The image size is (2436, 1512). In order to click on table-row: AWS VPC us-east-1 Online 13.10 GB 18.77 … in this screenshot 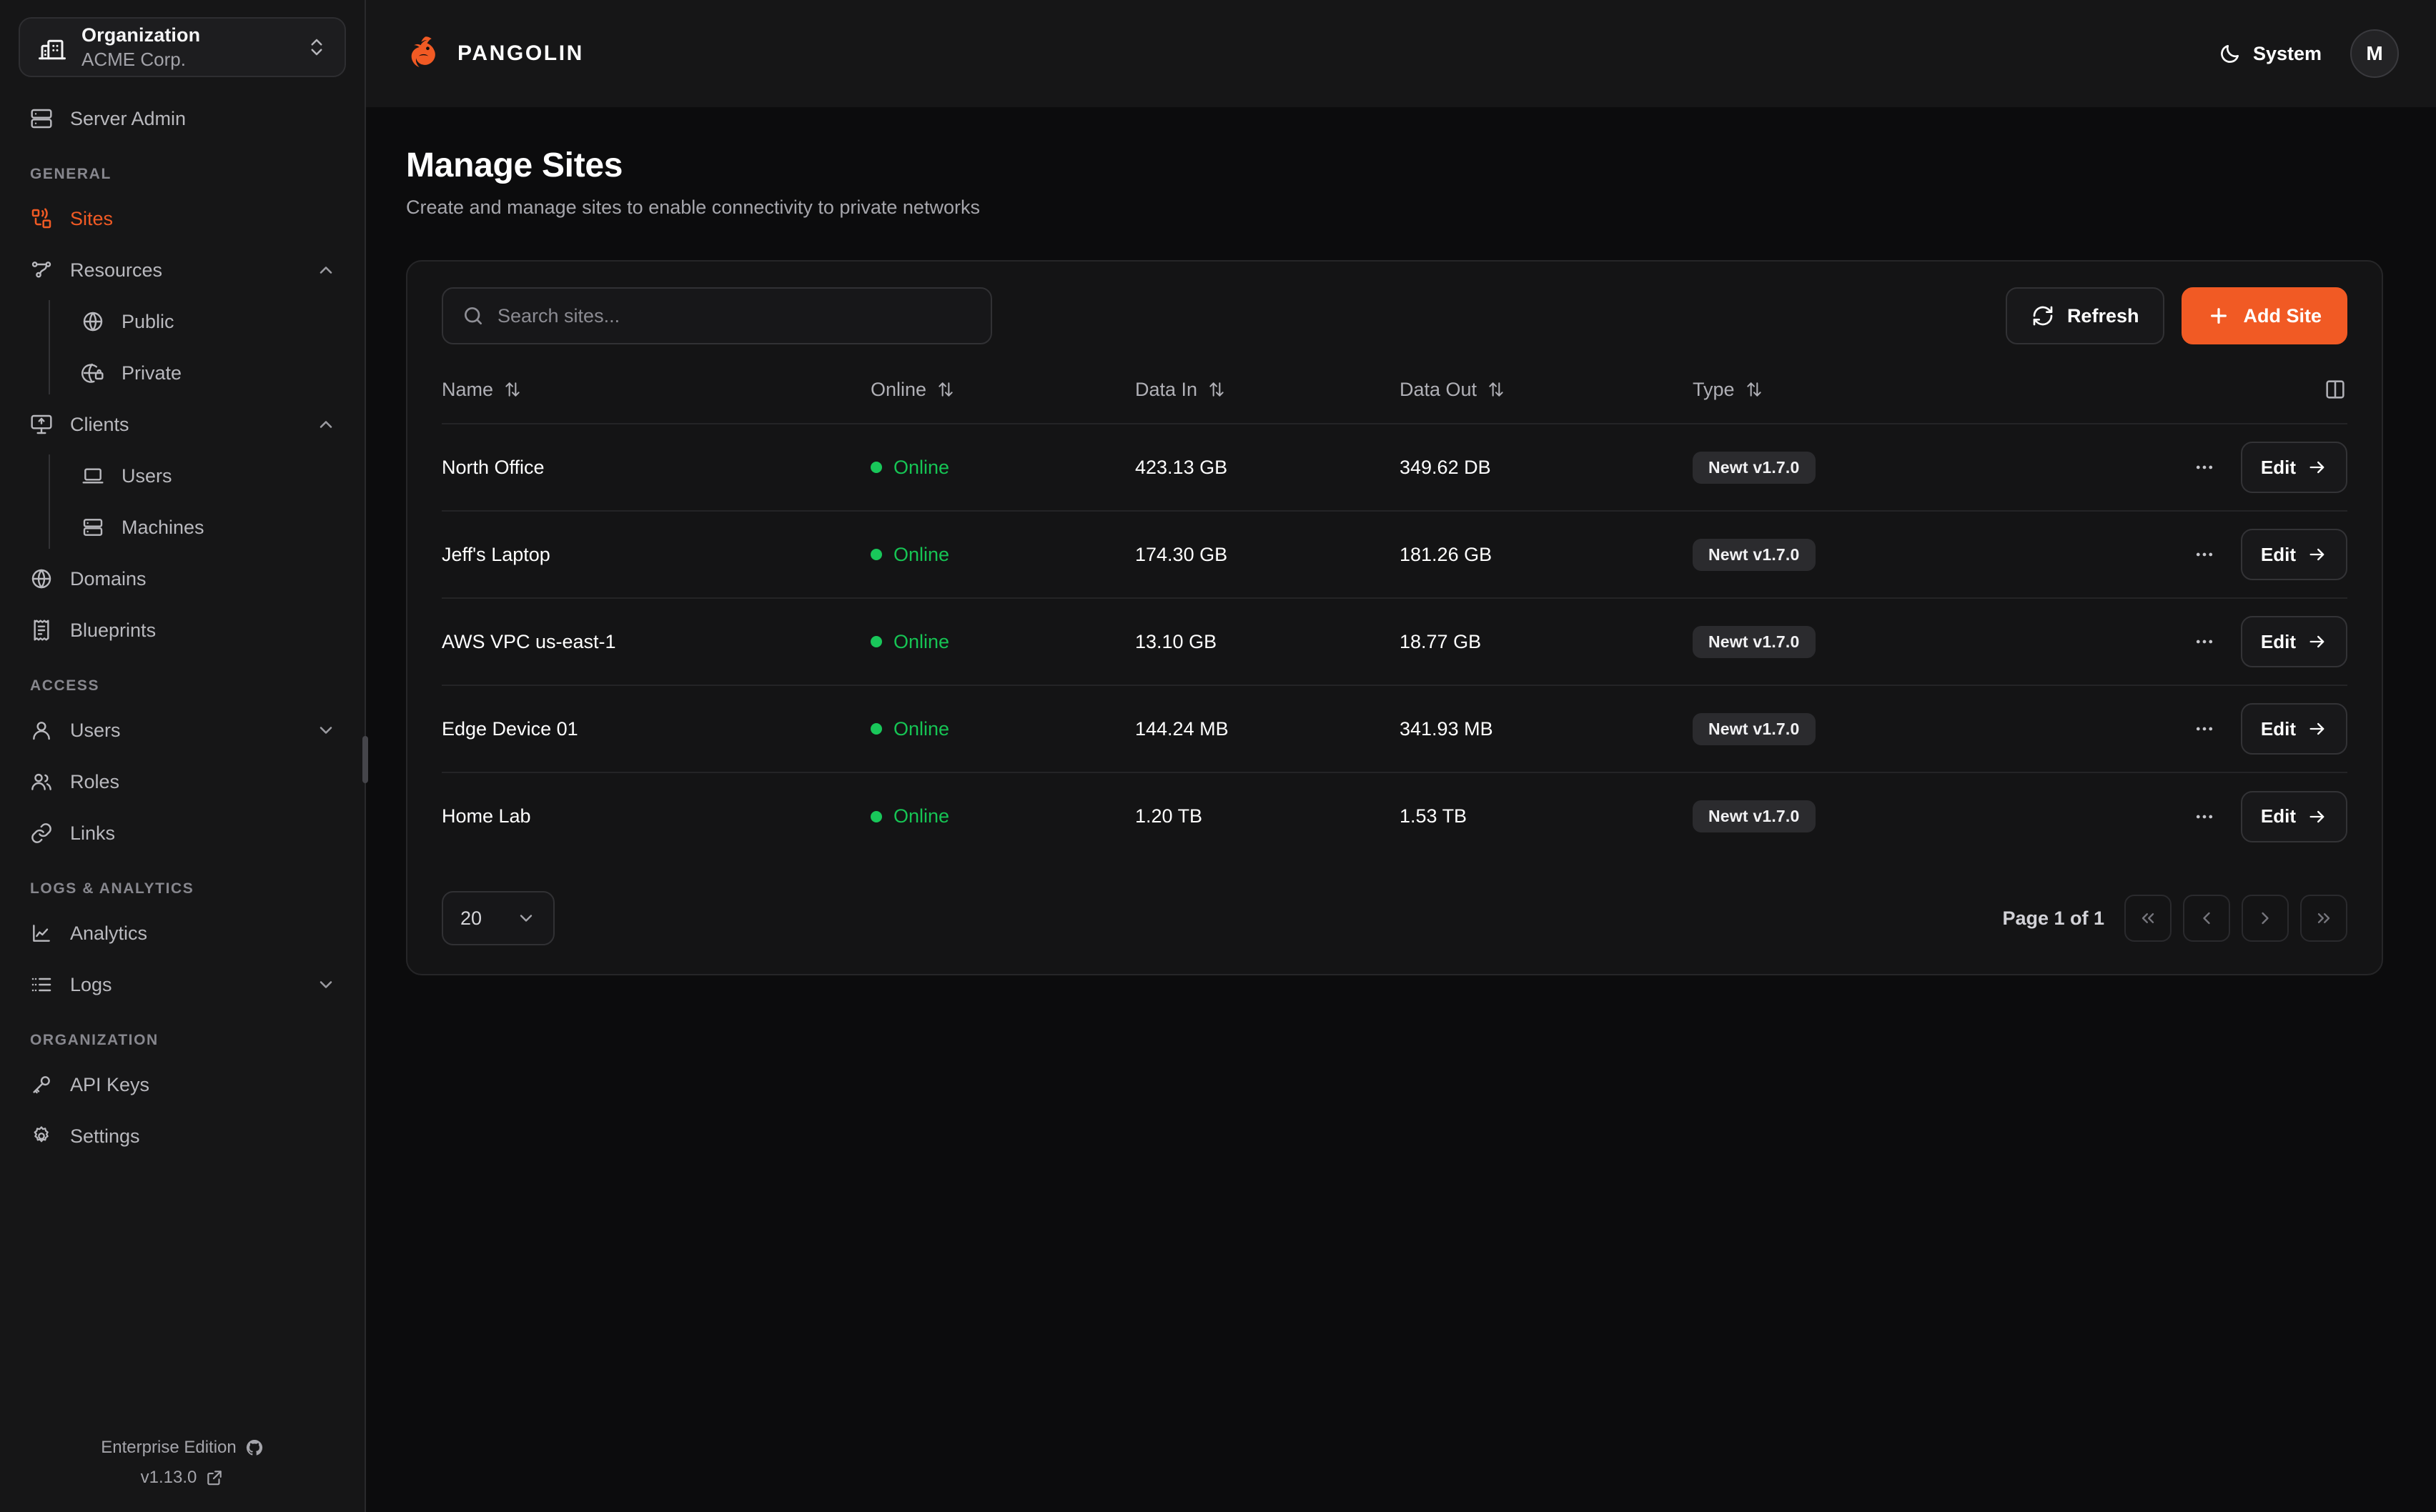, I will do `click(1395, 641)`.